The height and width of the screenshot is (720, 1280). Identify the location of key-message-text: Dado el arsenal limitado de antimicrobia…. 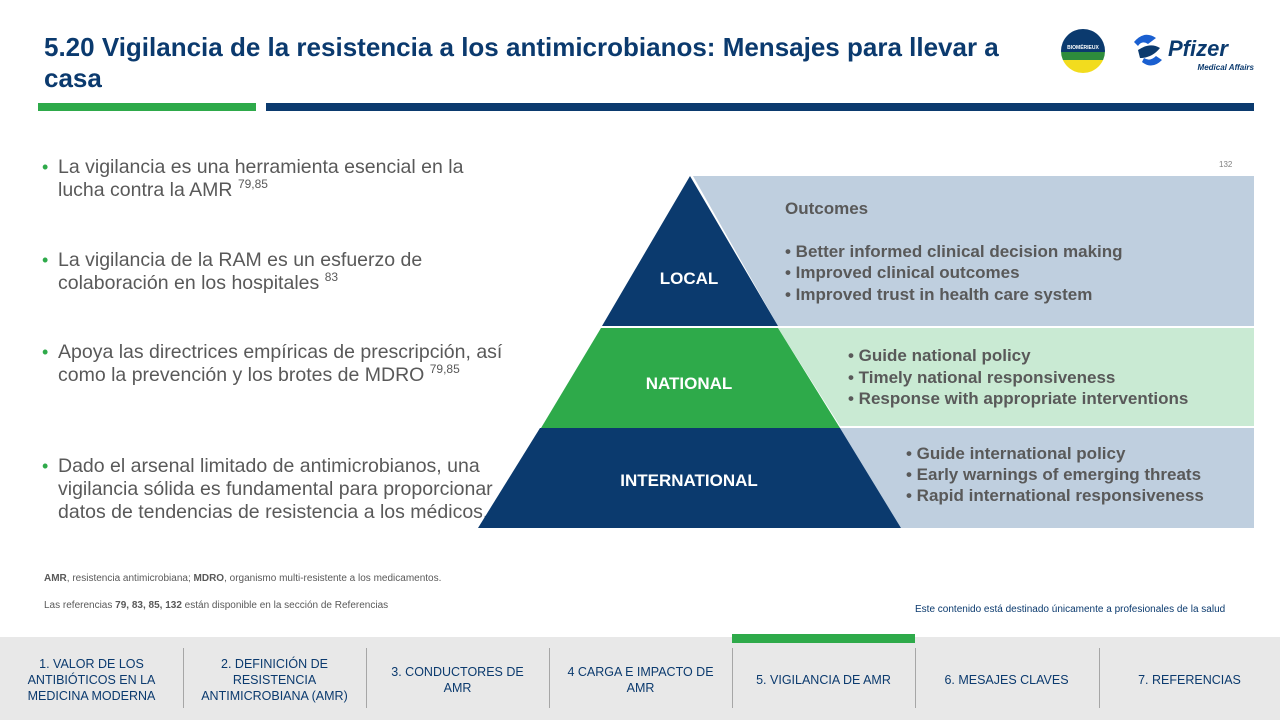
(275, 489).